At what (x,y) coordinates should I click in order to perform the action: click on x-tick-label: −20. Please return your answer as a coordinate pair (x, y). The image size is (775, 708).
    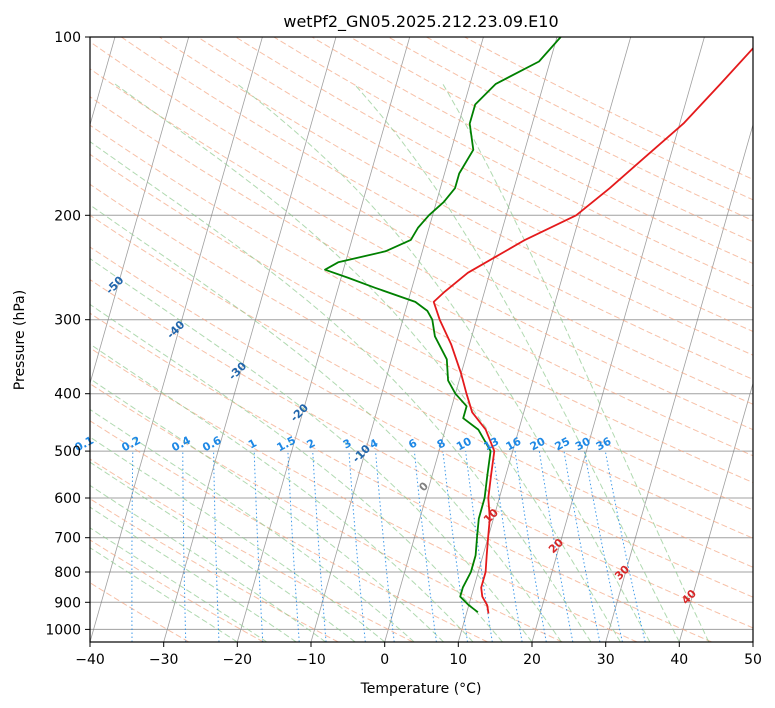
    Looking at the image, I should click on (238, 660).